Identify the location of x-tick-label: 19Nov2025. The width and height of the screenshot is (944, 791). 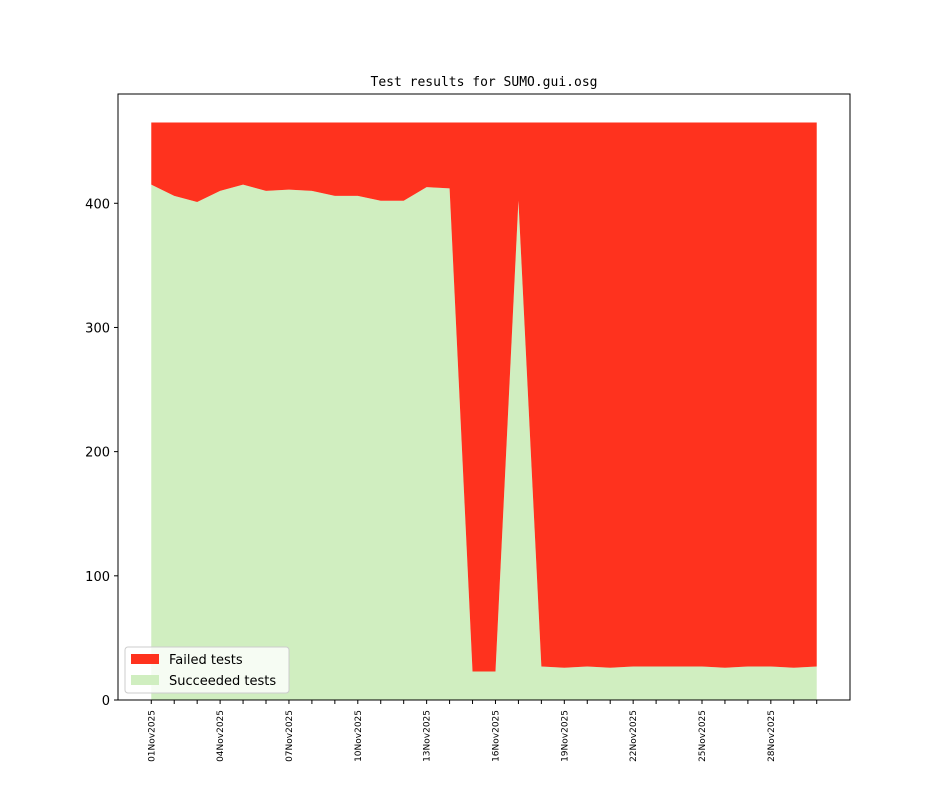
(565, 736).